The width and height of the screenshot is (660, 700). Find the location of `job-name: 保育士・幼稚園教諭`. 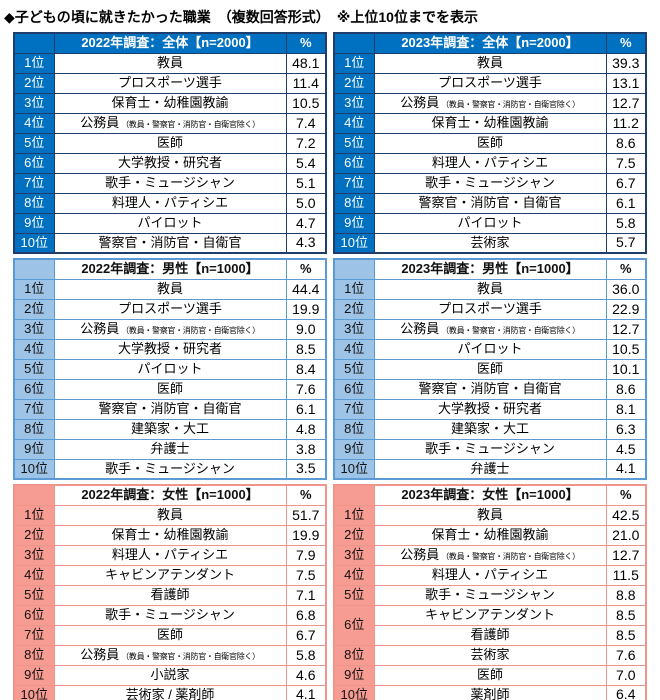

job-name: 保育士・幼稚園教諭 is located at coordinates (490, 535).